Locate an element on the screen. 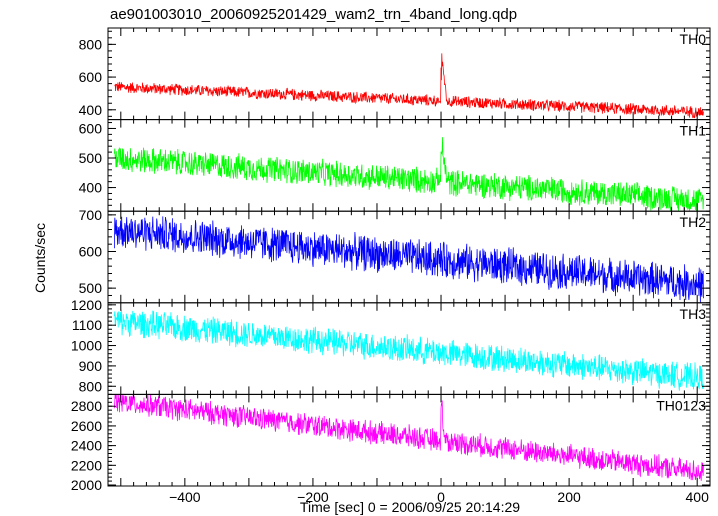 The height and width of the screenshot is (516, 718). x-tick-label: 200 is located at coordinates (569, 497).